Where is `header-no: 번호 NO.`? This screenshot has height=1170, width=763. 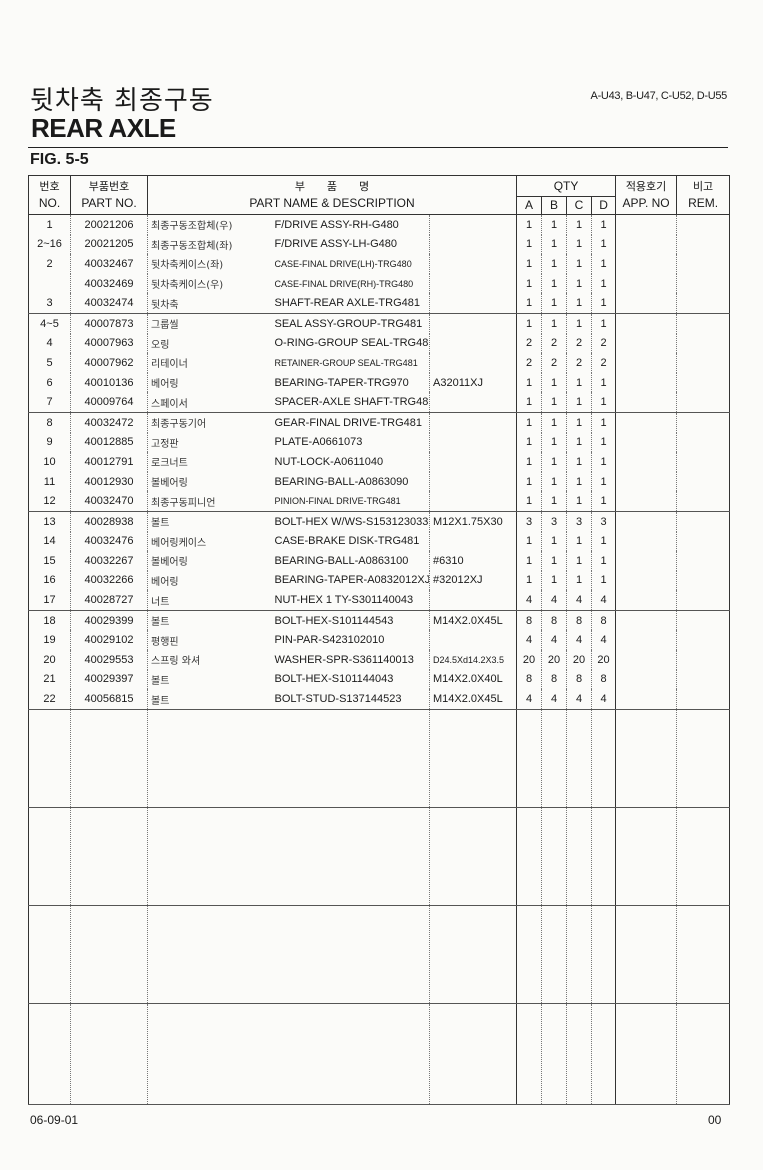
header-no: 번호 NO. is located at coordinates (49, 195).